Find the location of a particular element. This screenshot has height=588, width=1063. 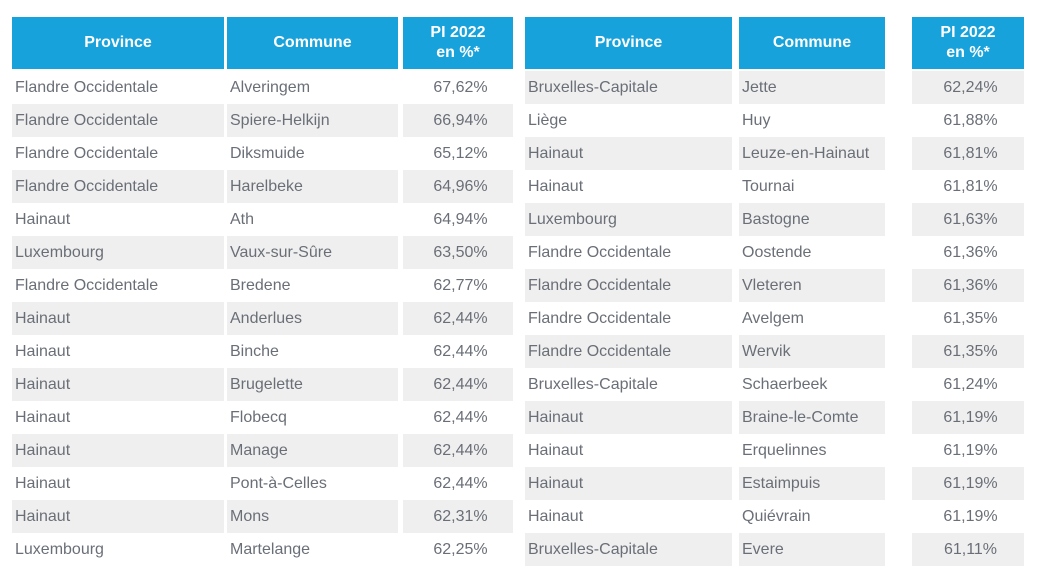

table-row: Hainaut Brugelette 62,44% is located at coordinates (262, 384).